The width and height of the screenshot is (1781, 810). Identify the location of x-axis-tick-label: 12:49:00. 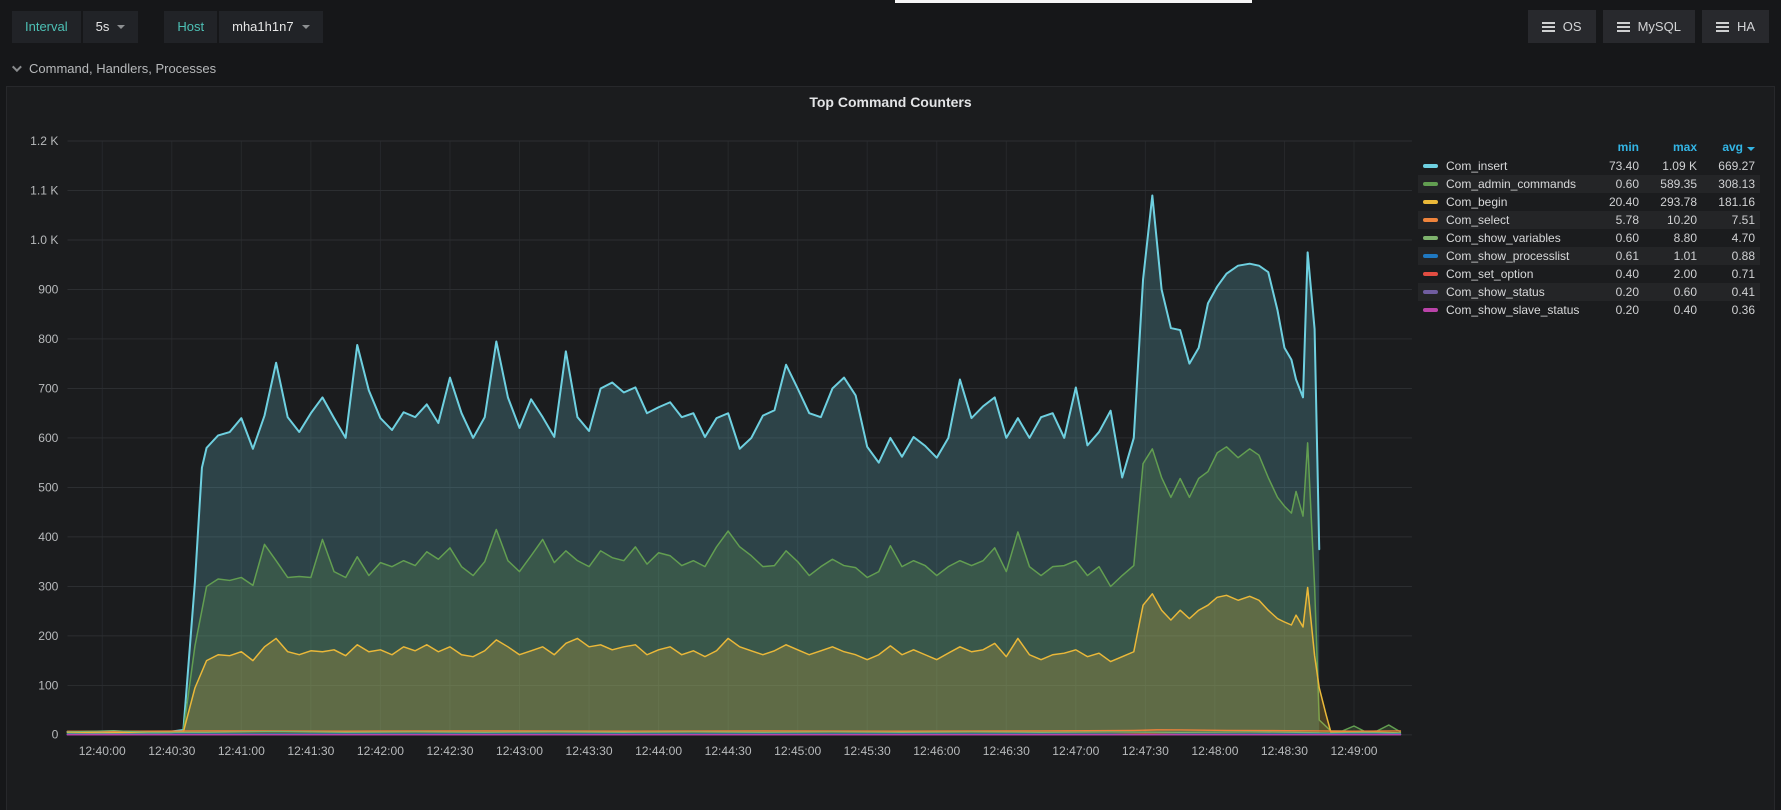
(1353, 751).